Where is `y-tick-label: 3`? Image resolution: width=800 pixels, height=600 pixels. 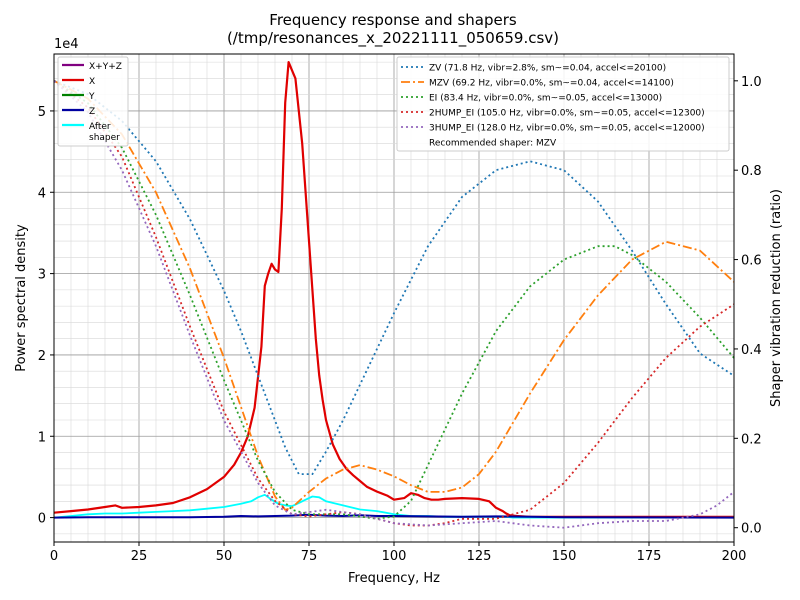
y-tick-label: 3 is located at coordinates (42, 275).